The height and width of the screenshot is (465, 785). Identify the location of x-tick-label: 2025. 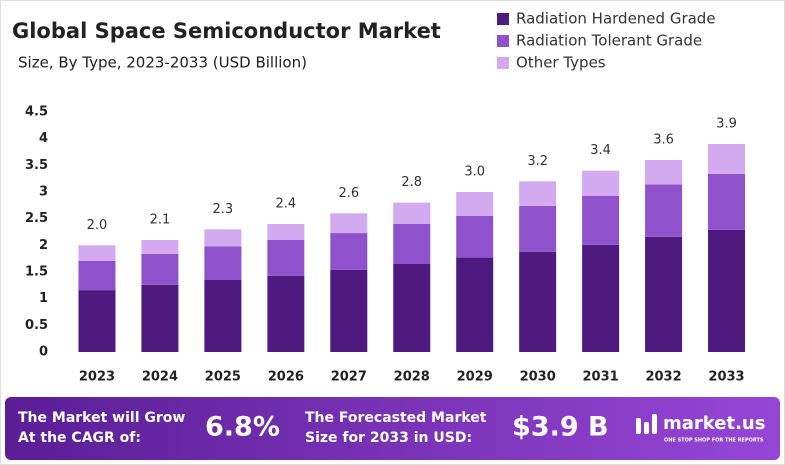
(223, 377).